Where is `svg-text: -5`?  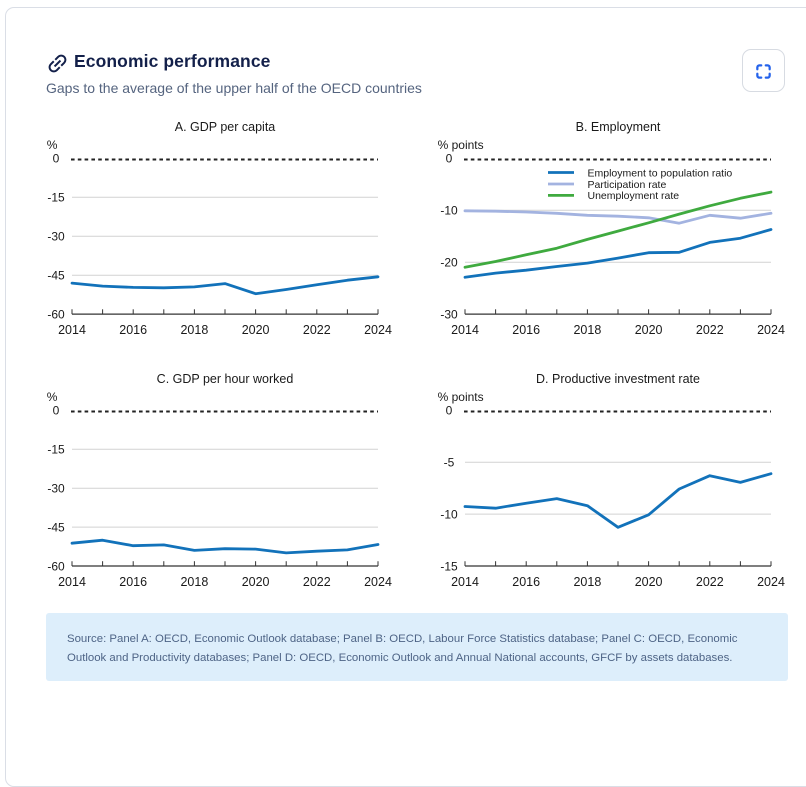
svg-text: -5 is located at coordinates (449, 463).